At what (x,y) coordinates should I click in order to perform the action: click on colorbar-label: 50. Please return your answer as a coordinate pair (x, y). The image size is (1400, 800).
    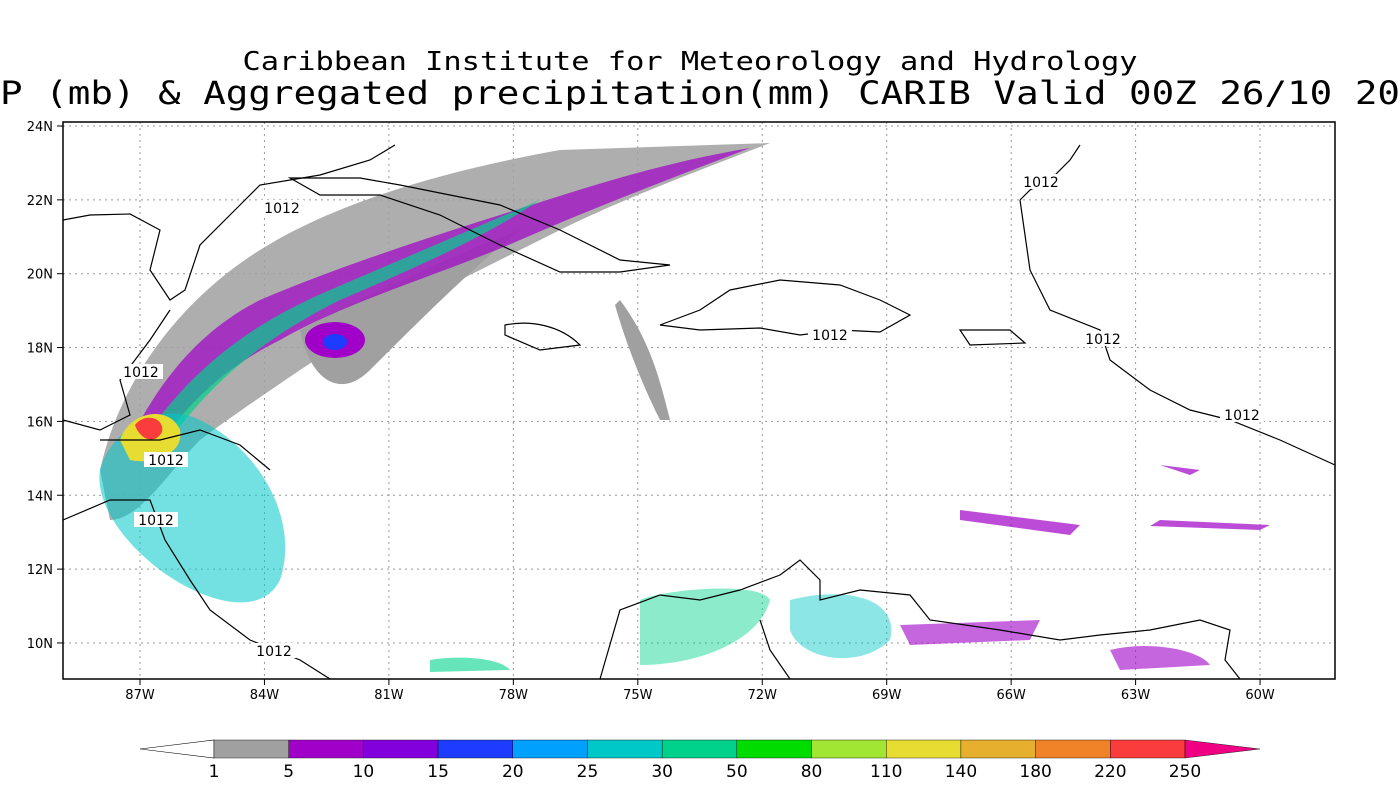
    Looking at the image, I should click on (737, 772).